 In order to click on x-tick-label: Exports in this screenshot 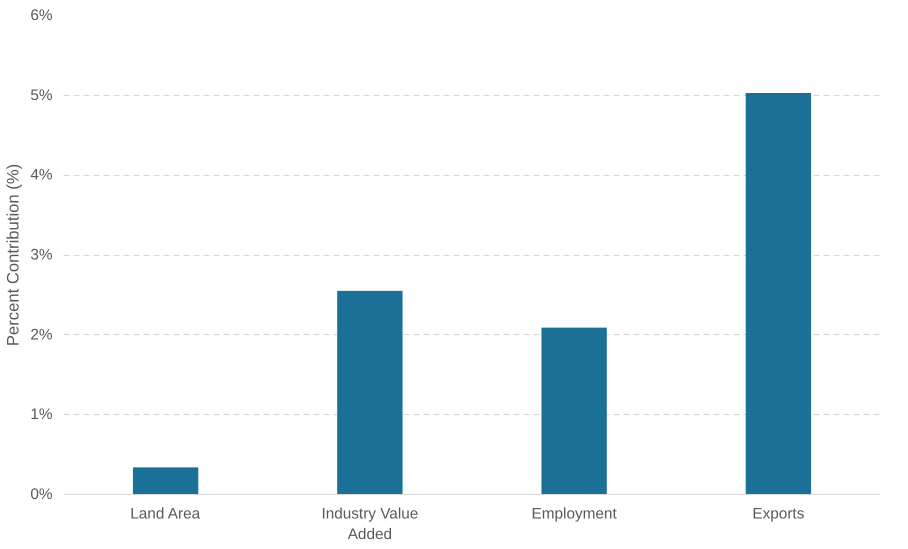, I will do `click(778, 514)`.